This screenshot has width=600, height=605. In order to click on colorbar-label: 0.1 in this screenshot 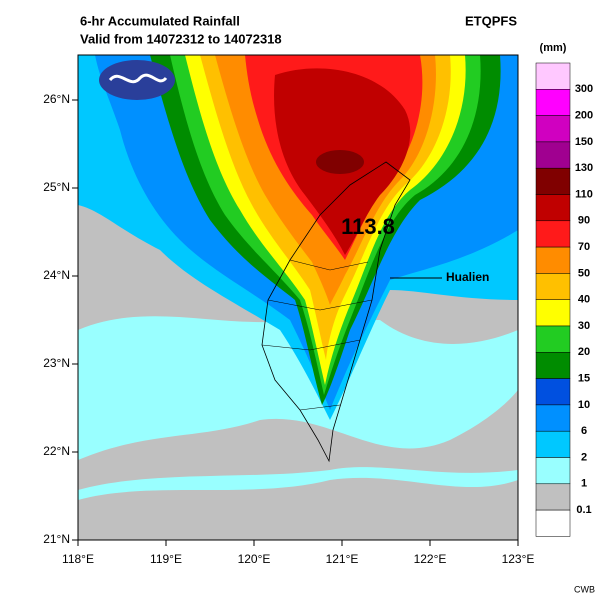, I will do `click(583, 510)`.